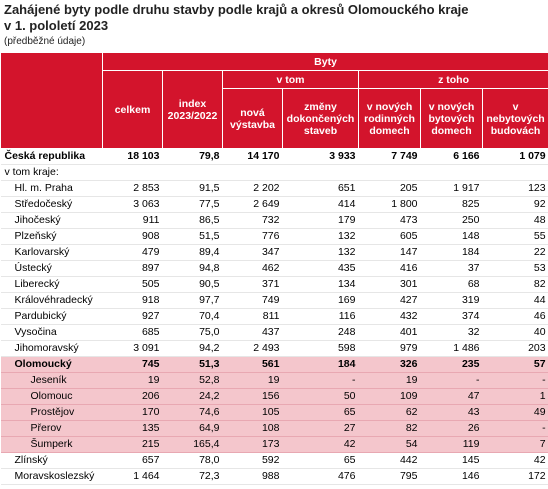  I want to click on table-cell: 18 103, so click(132, 156).